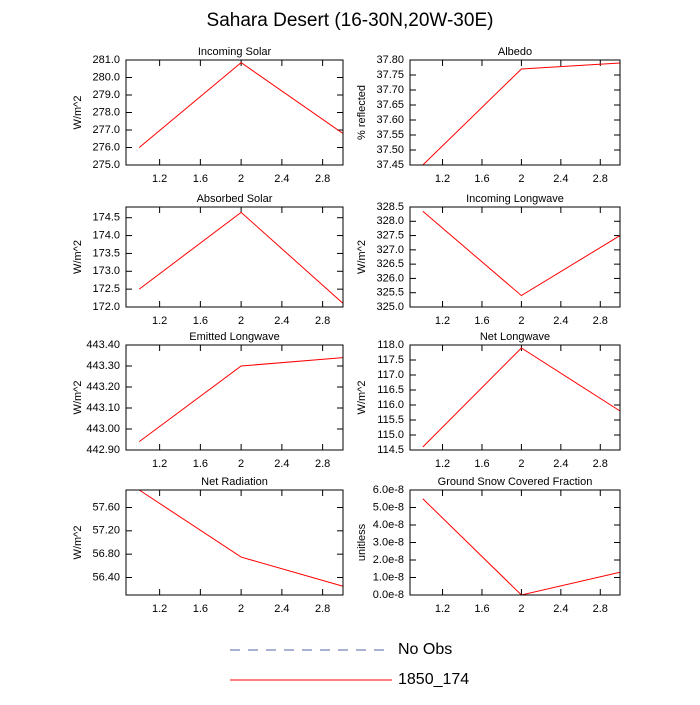 The width and height of the screenshot is (700, 705). Describe the element at coordinates (106, 235) in the screenshot. I see `y-tick-label: 174.0` at that location.